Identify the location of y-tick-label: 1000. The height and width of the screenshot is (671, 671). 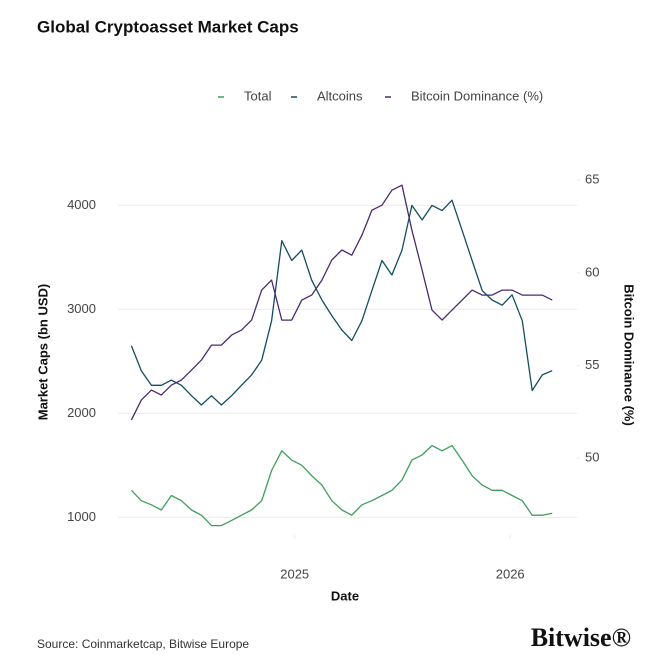
(81, 516).